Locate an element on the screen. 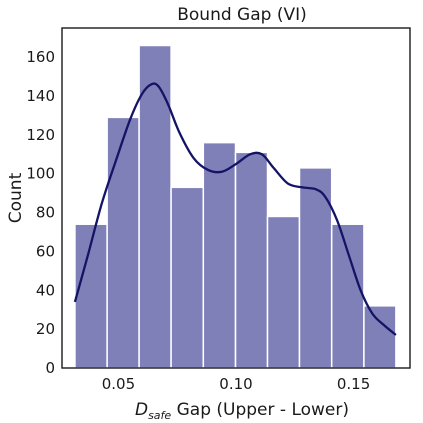 The width and height of the screenshot is (423, 423). x-axis-ticks: 0.05 0.10 0.15 is located at coordinates (236, 384).